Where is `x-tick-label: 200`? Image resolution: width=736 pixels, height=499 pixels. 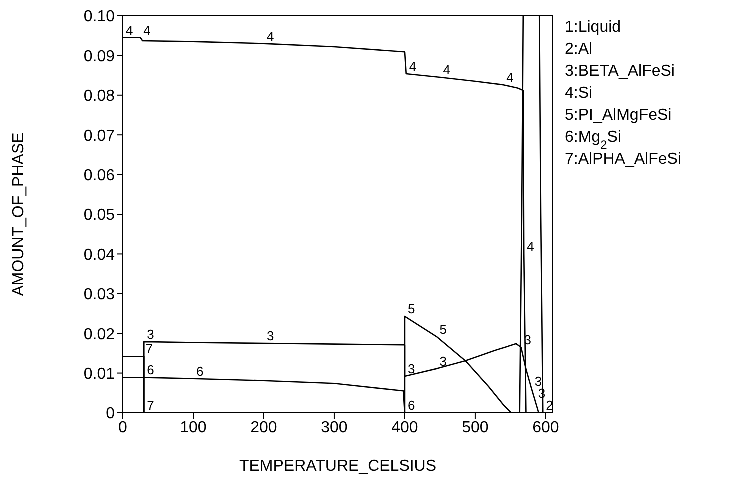 x-tick-label: 200 is located at coordinates (264, 427).